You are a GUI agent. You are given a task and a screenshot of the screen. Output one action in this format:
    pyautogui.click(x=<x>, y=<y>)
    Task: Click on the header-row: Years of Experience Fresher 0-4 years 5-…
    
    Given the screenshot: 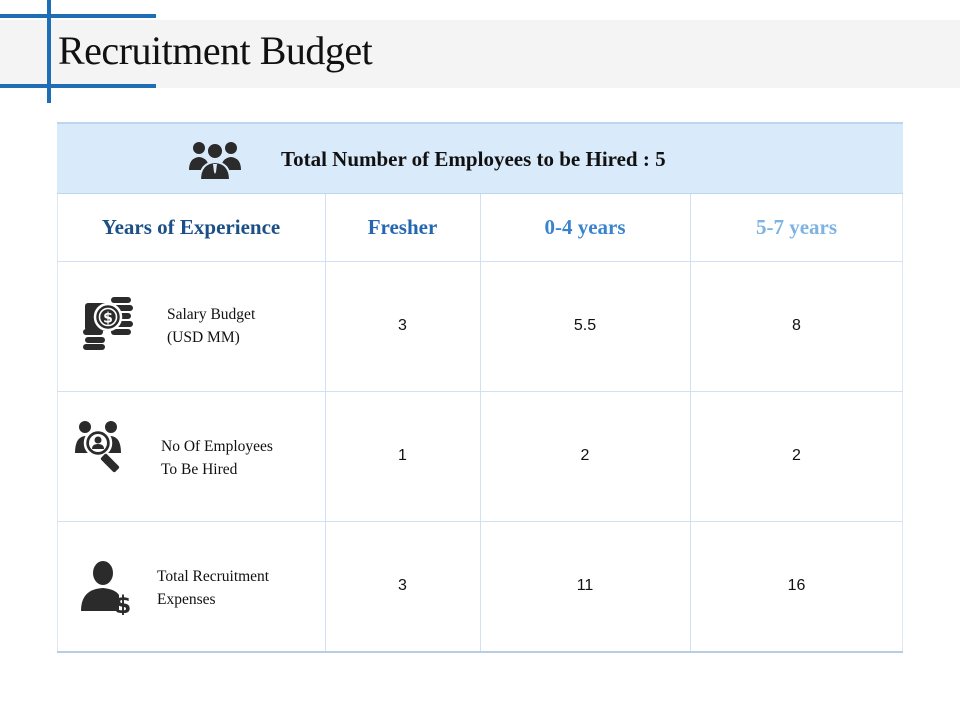 What is the action you would take?
    pyautogui.click(x=480, y=227)
    